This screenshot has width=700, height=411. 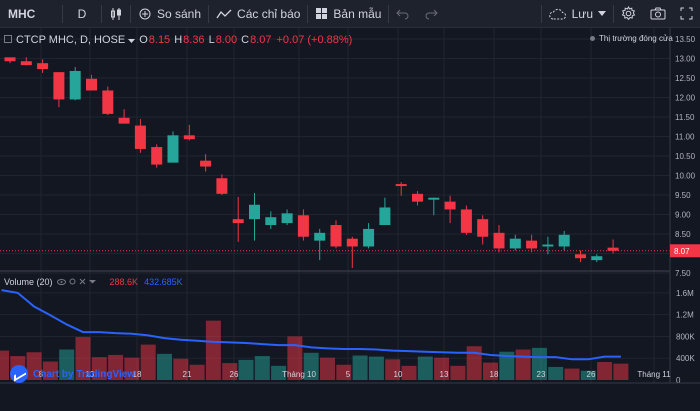 What do you see at coordinates (683, 195) in the screenshot?
I see `price-tick-label: 9.50` at bounding box center [683, 195].